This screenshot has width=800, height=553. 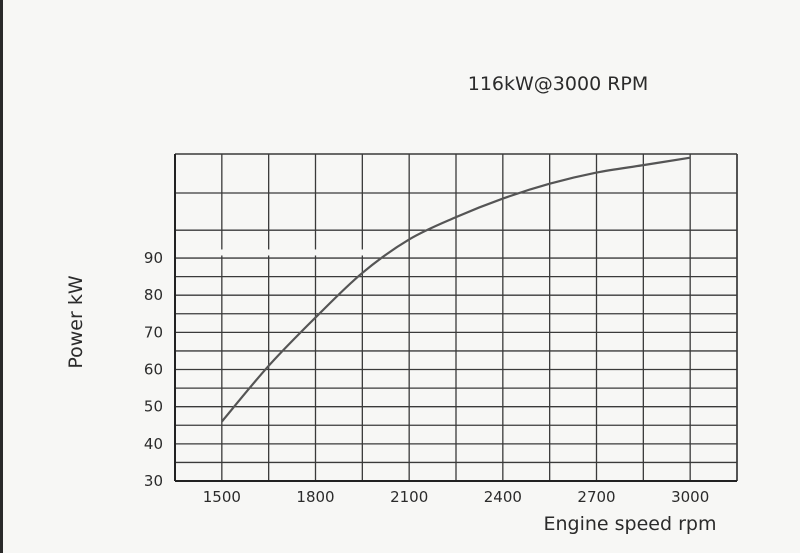 I want to click on y-tick-label: 60, so click(x=153, y=370).